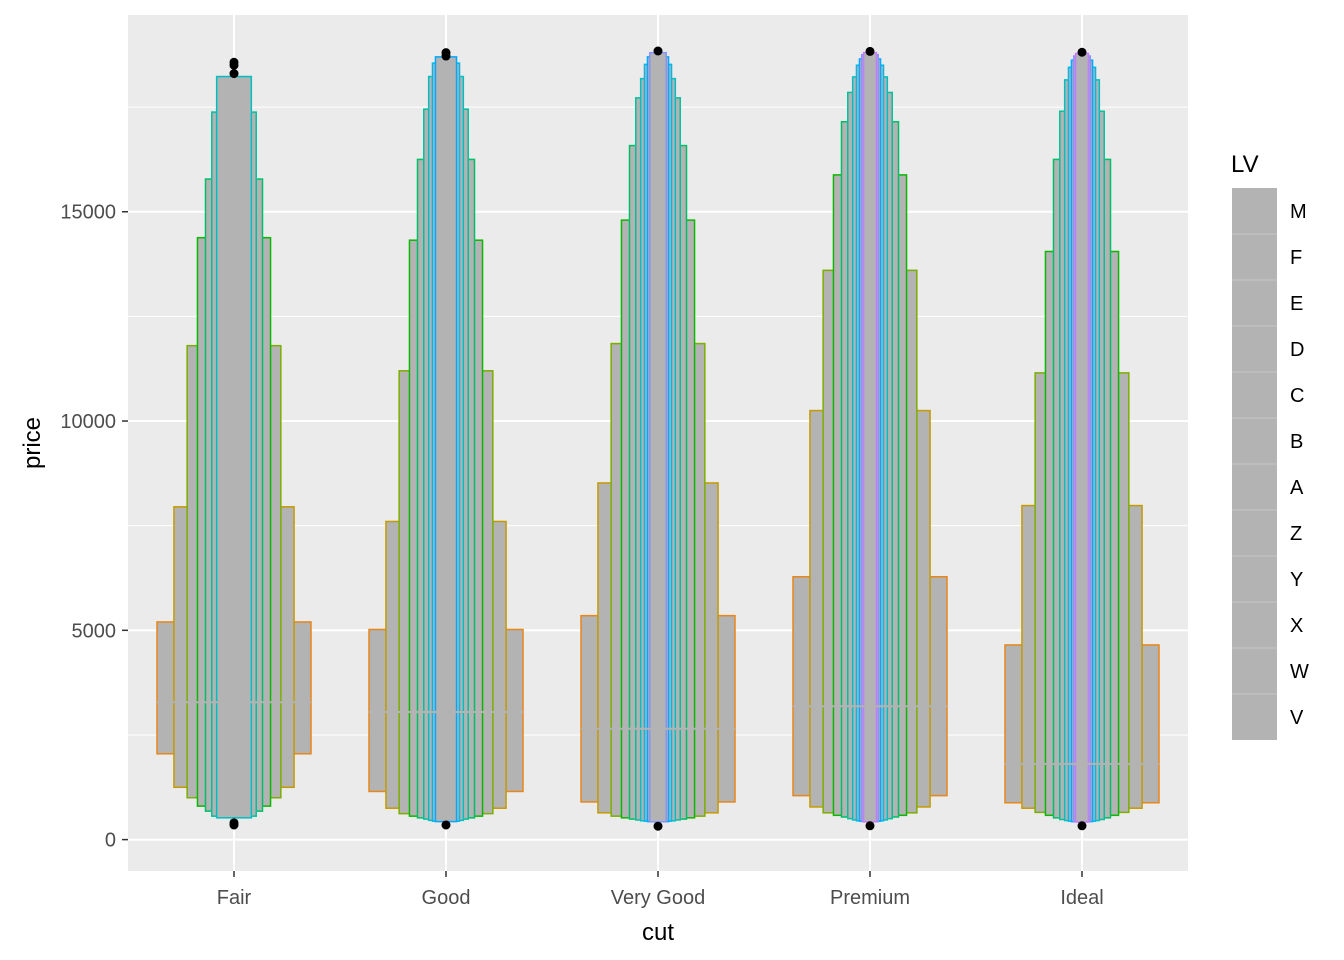 Image resolution: width=1344 pixels, height=960 pixels. I want to click on legend-label: V, so click(1297, 718).